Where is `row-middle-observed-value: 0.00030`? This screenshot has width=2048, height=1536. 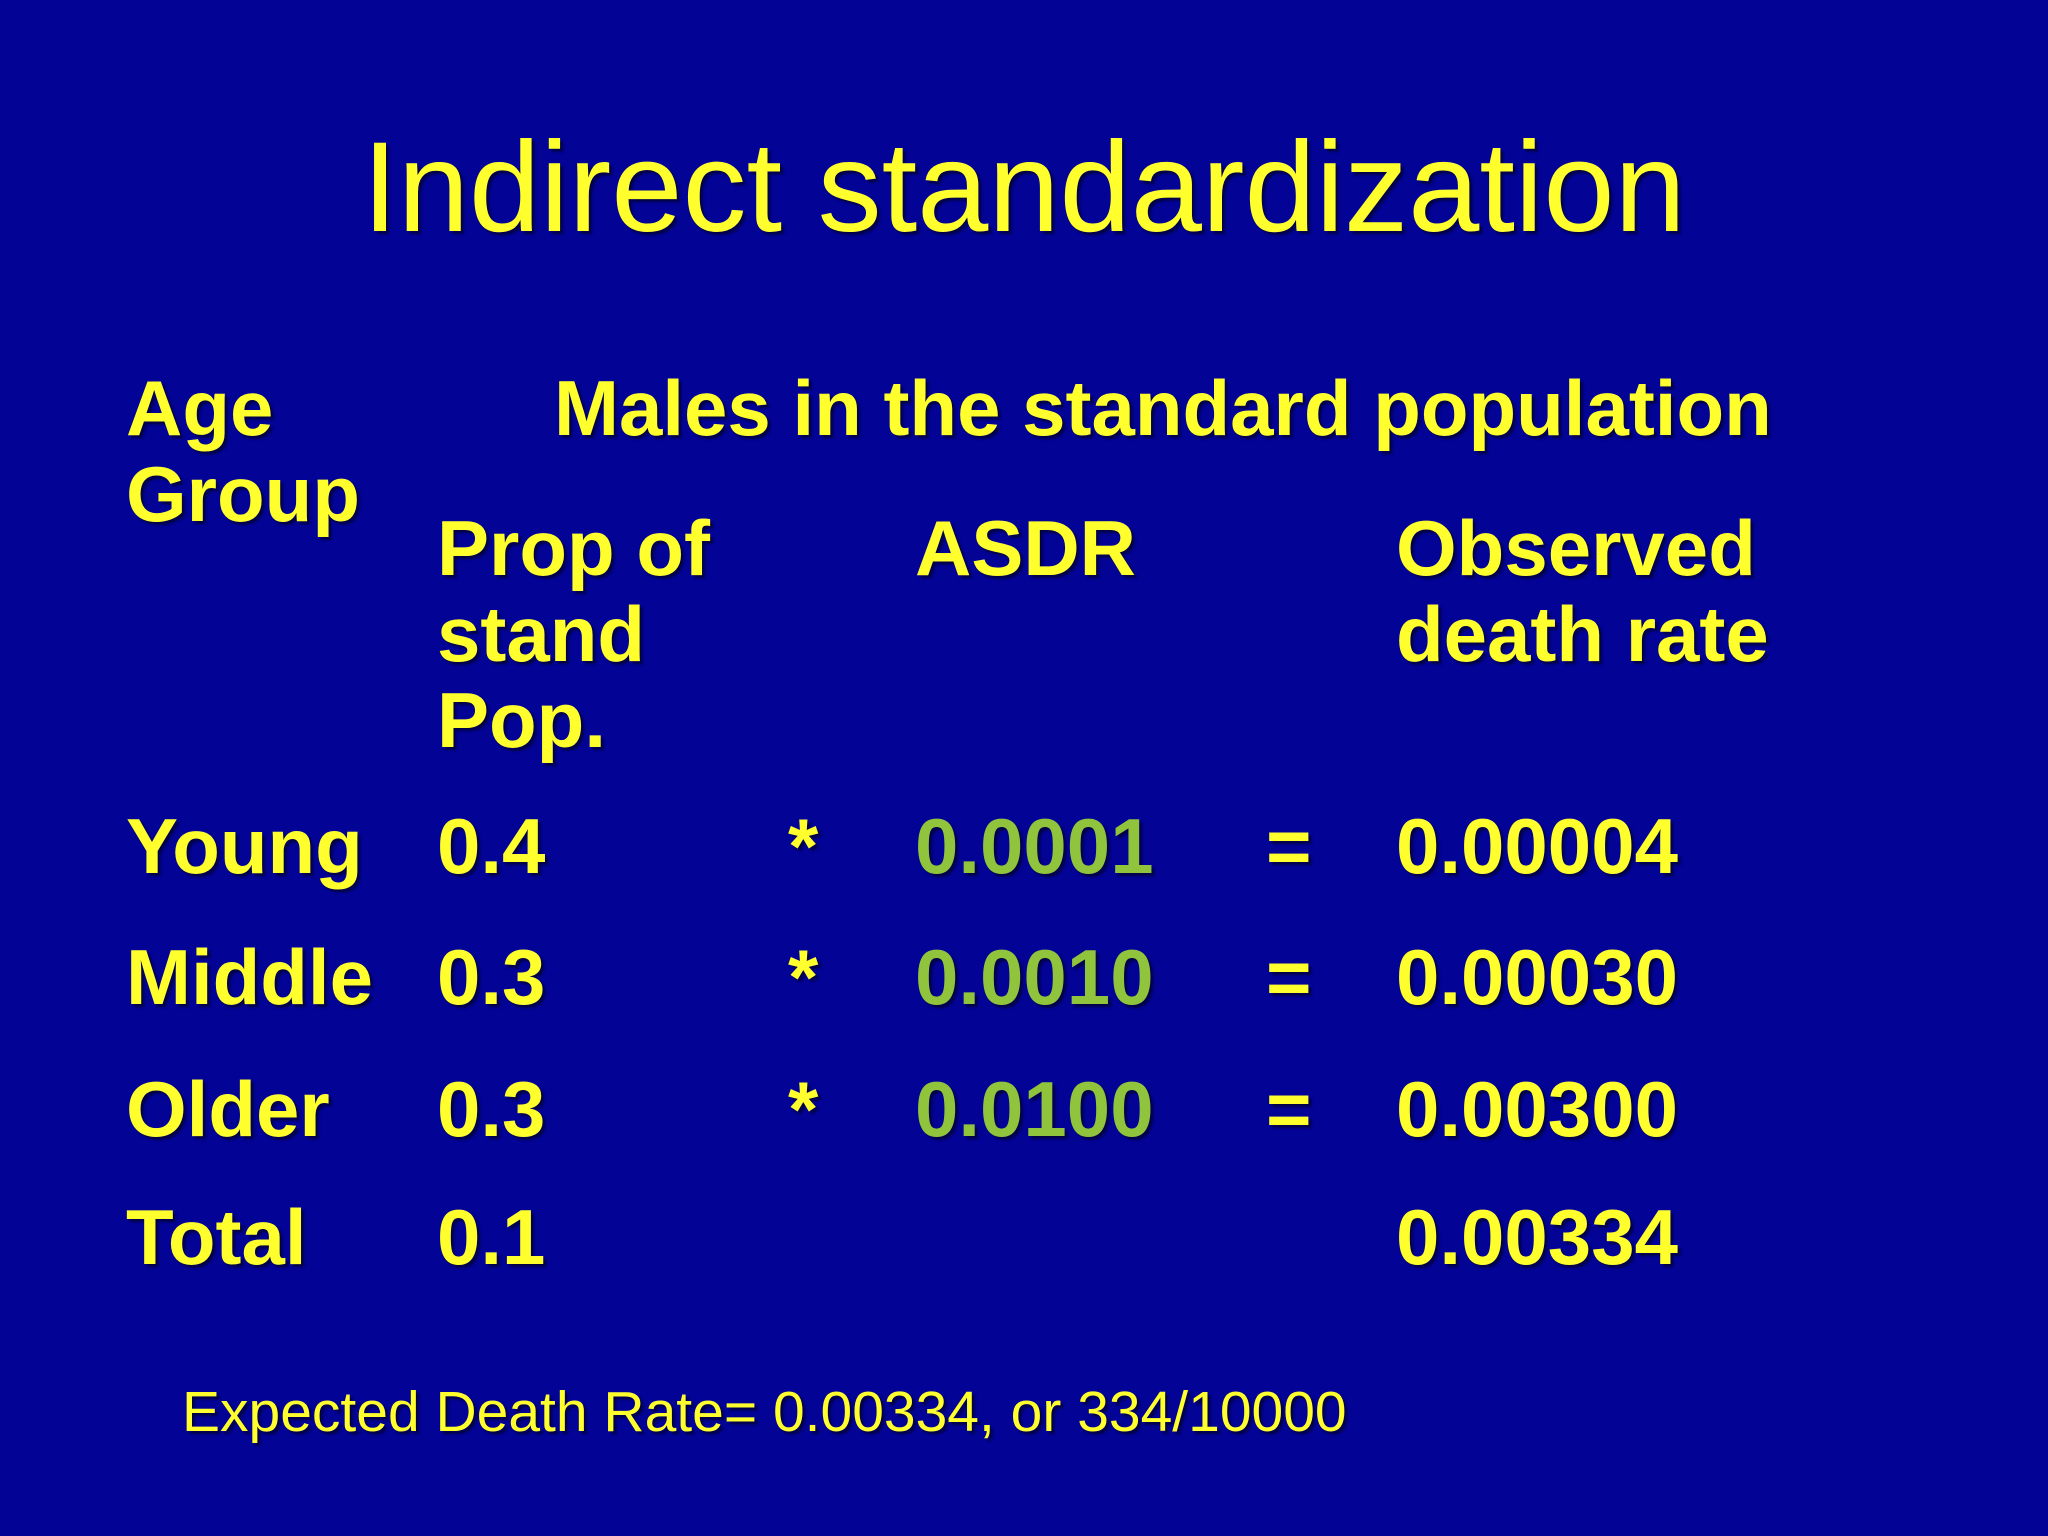 row-middle-observed-value: 0.00030 is located at coordinates (1537, 977).